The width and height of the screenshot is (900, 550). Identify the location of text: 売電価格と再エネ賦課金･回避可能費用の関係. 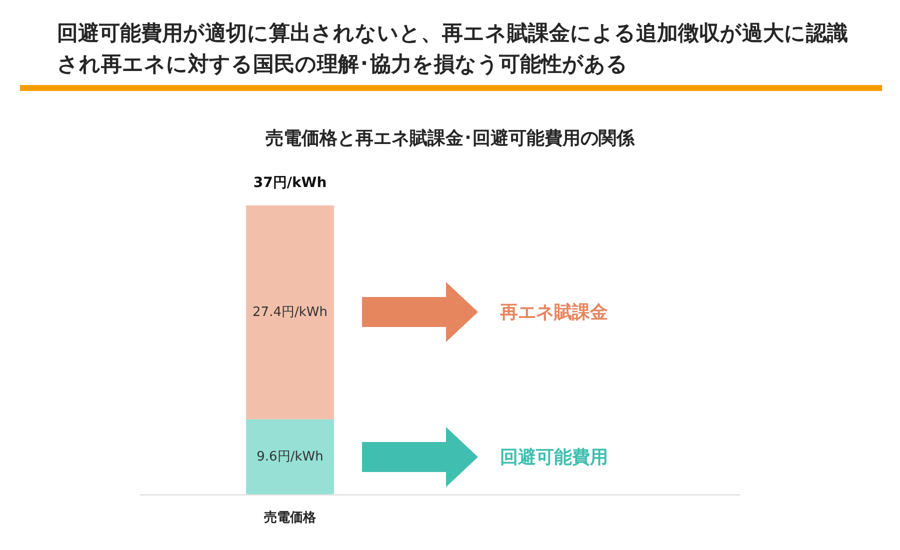
(450, 138).